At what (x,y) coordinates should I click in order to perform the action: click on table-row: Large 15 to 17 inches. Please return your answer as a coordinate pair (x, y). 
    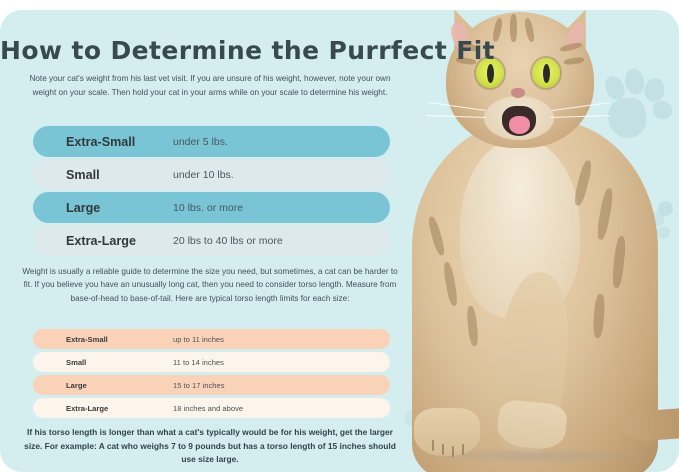
    Looking at the image, I should click on (211, 385).